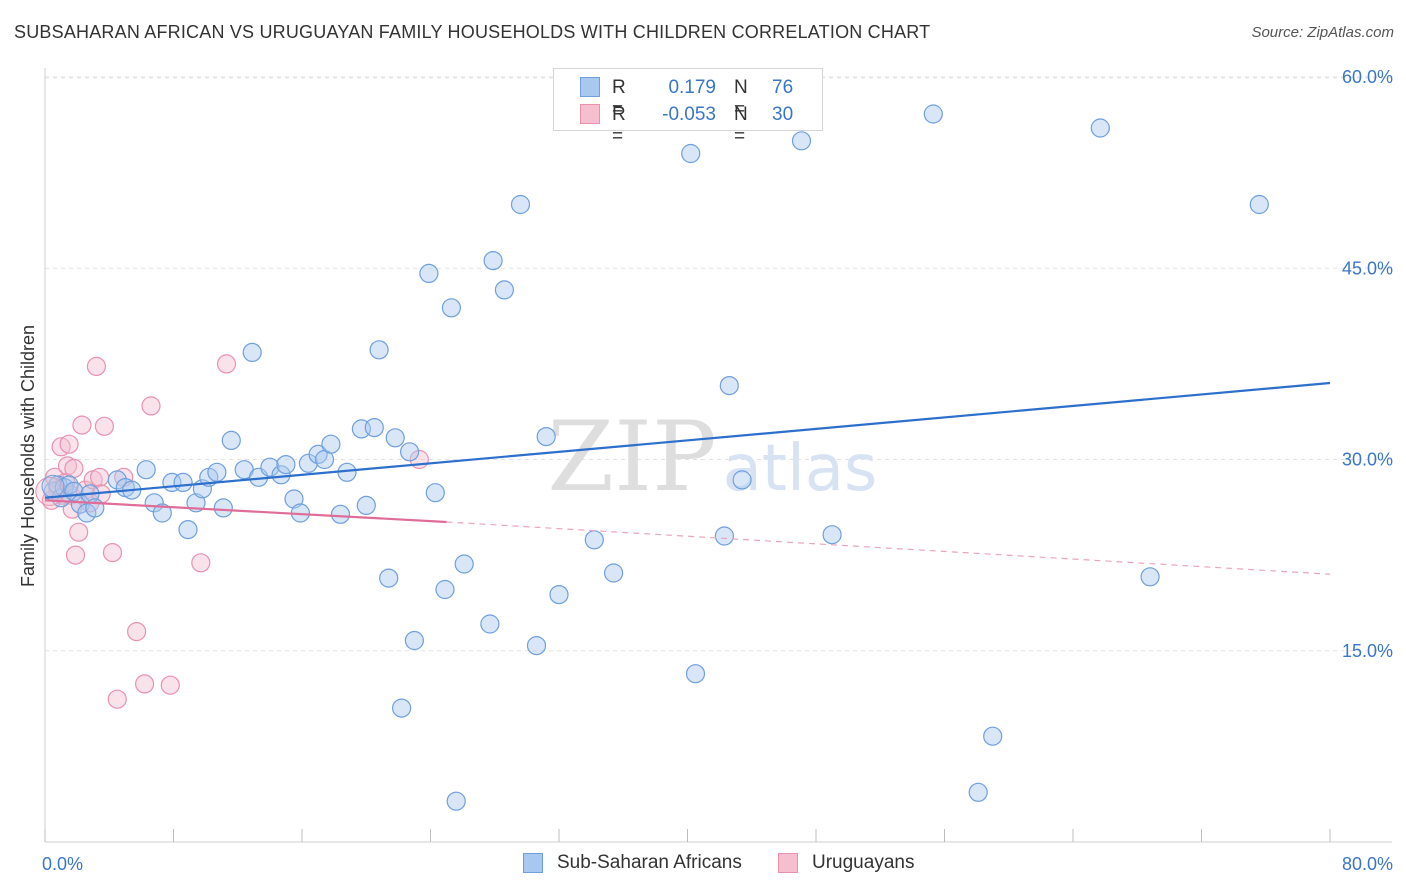  Describe the element at coordinates (28, 456) in the screenshot. I see `y-axis-label: Family Households with Children` at that location.